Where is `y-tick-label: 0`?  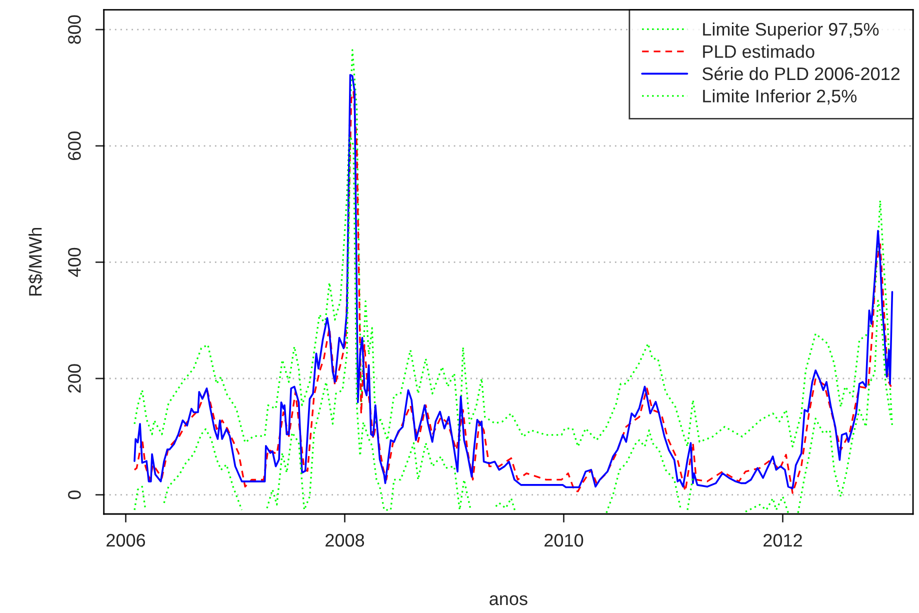
y-tick-label: 0 is located at coordinates (74, 495).